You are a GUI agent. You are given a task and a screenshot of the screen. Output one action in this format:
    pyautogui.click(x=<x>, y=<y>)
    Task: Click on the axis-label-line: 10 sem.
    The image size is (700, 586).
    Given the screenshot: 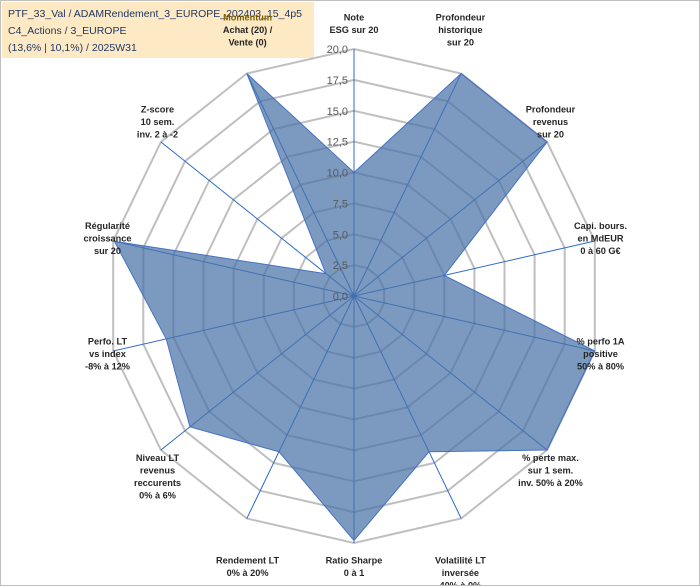 What is the action you would take?
    pyautogui.click(x=158, y=122)
    